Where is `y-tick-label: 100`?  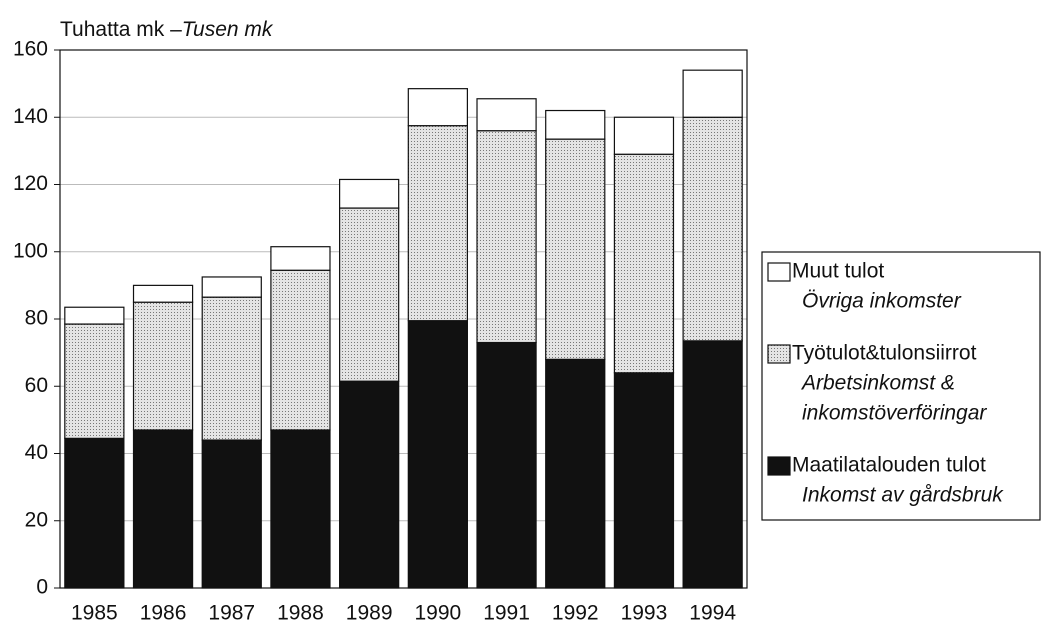
y-tick-label: 100 is located at coordinates (30, 250).